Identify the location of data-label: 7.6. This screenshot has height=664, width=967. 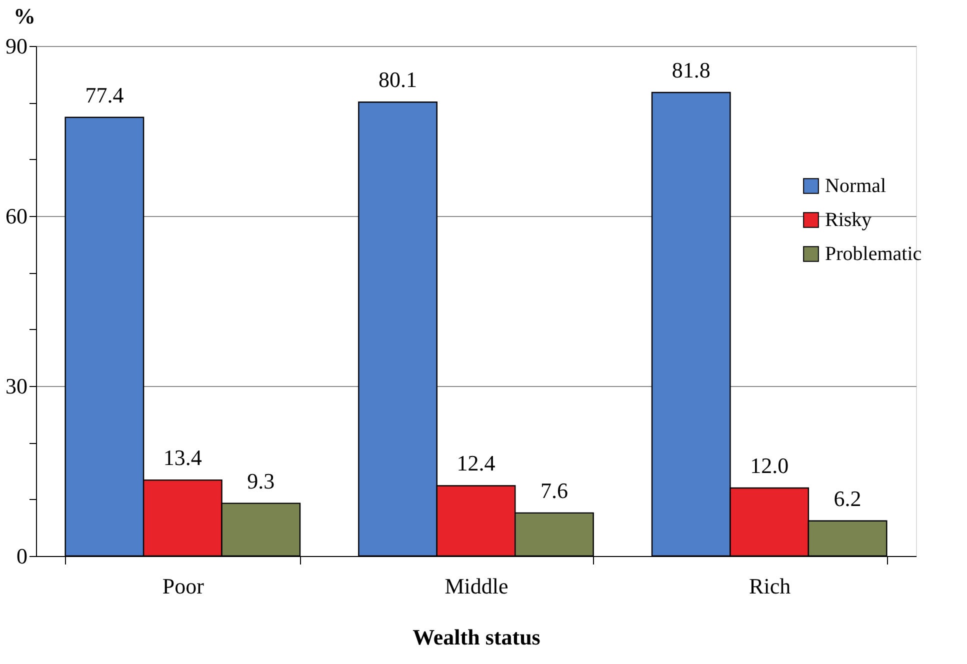
(554, 490).